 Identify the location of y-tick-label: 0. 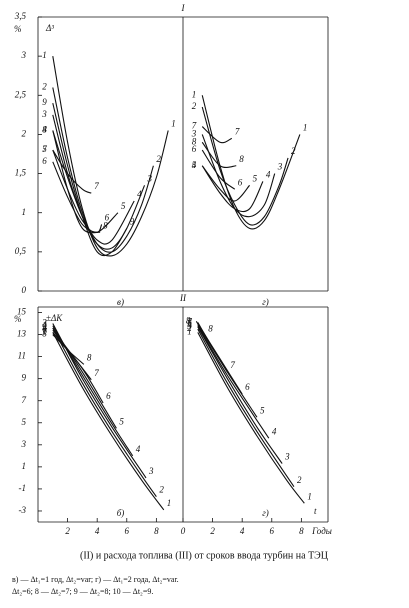
(24, 290).